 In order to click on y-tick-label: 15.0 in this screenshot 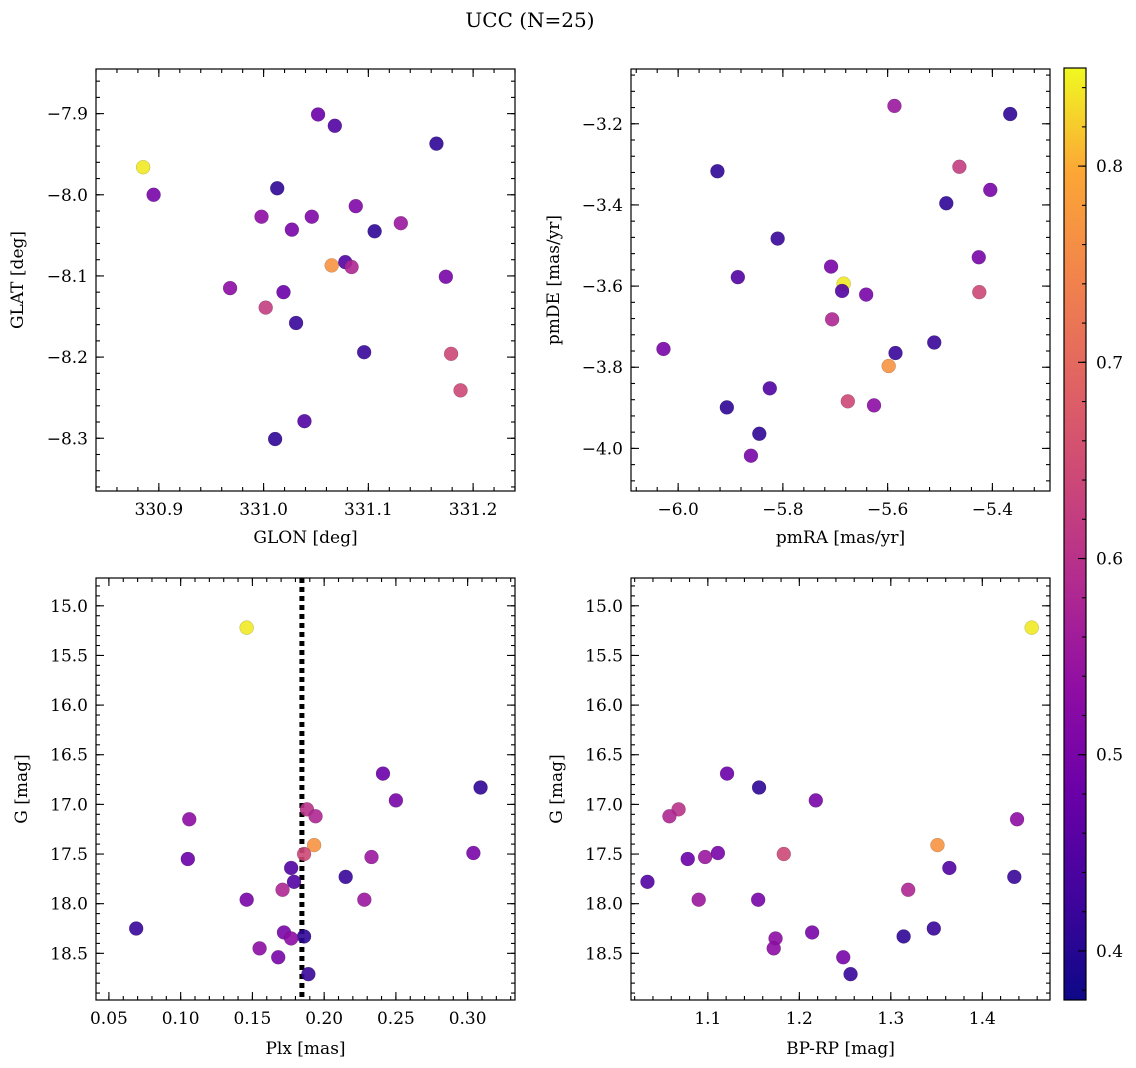, I will do `click(69, 607)`.